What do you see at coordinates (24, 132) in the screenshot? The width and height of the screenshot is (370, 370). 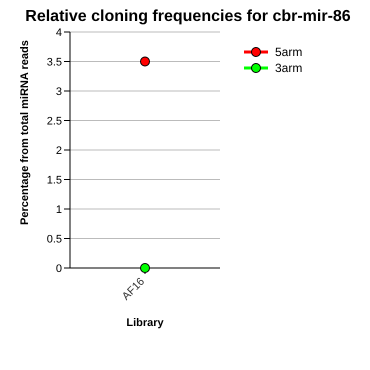 I see `y-axis-title: Percentage from total miRNA reads` at bounding box center [24, 132].